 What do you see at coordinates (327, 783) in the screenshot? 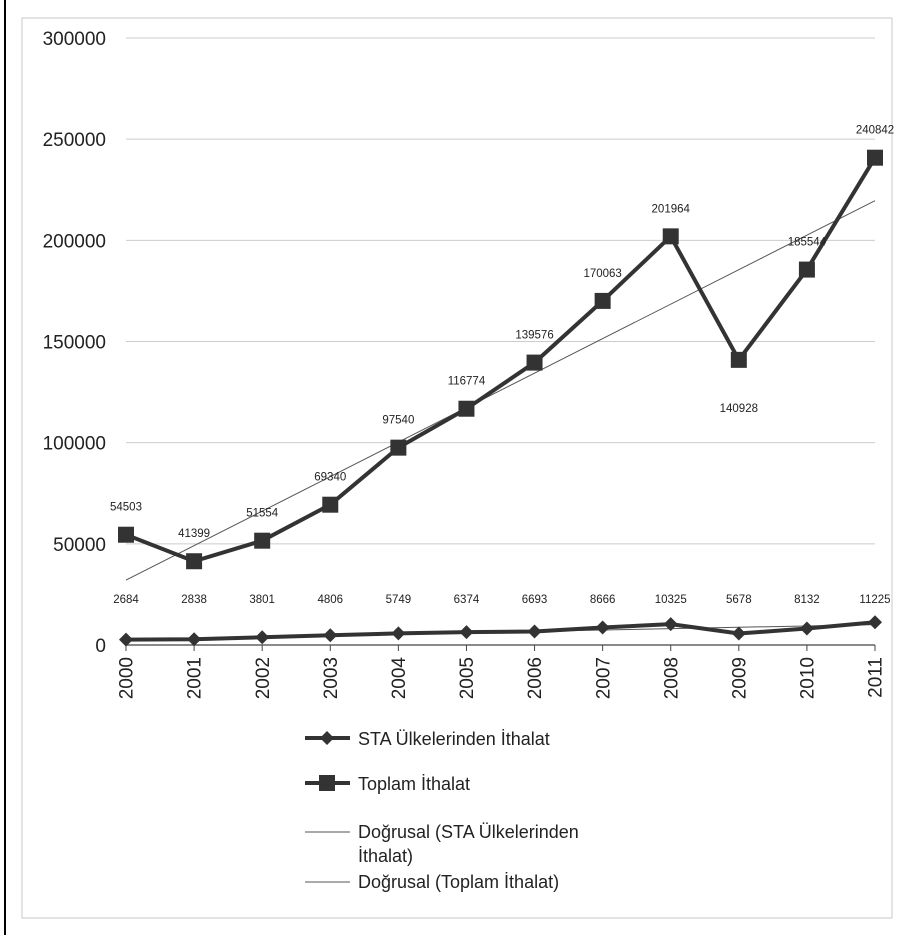
I see `legend-marker-square` at bounding box center [327, 783].